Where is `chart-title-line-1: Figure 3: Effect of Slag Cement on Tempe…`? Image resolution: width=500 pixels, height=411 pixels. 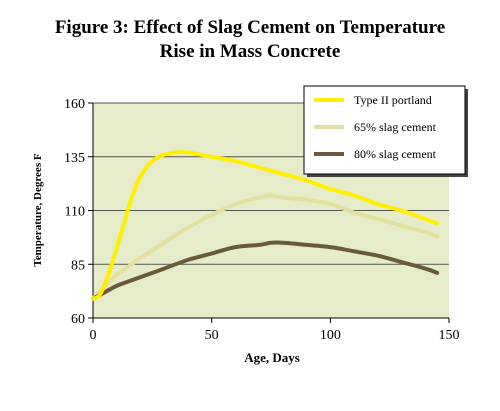
chart-title-line-1: Figure 3: Effect of Slag Cement on Tempe… is located at coordinates (250, 27).